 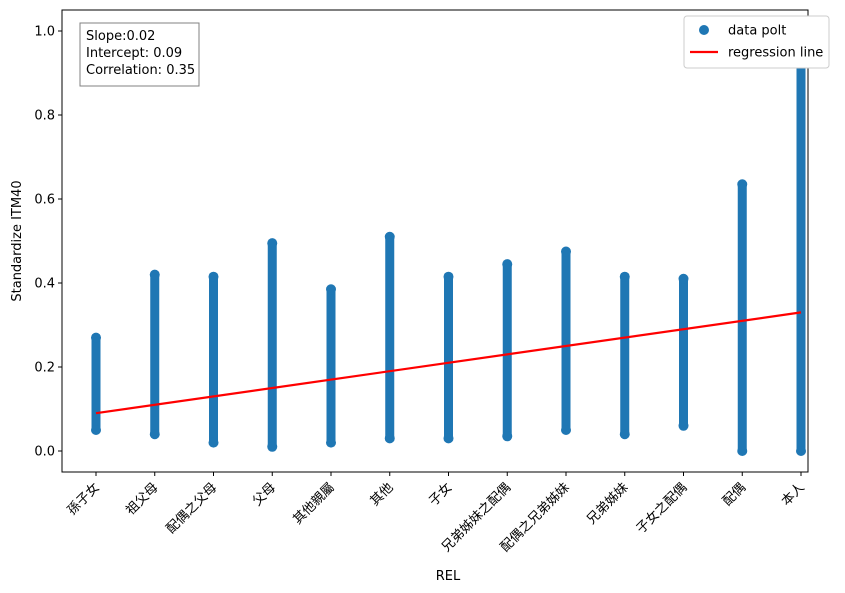 I want to click on x-tick-label: 其他, so click(x=382, y=494).